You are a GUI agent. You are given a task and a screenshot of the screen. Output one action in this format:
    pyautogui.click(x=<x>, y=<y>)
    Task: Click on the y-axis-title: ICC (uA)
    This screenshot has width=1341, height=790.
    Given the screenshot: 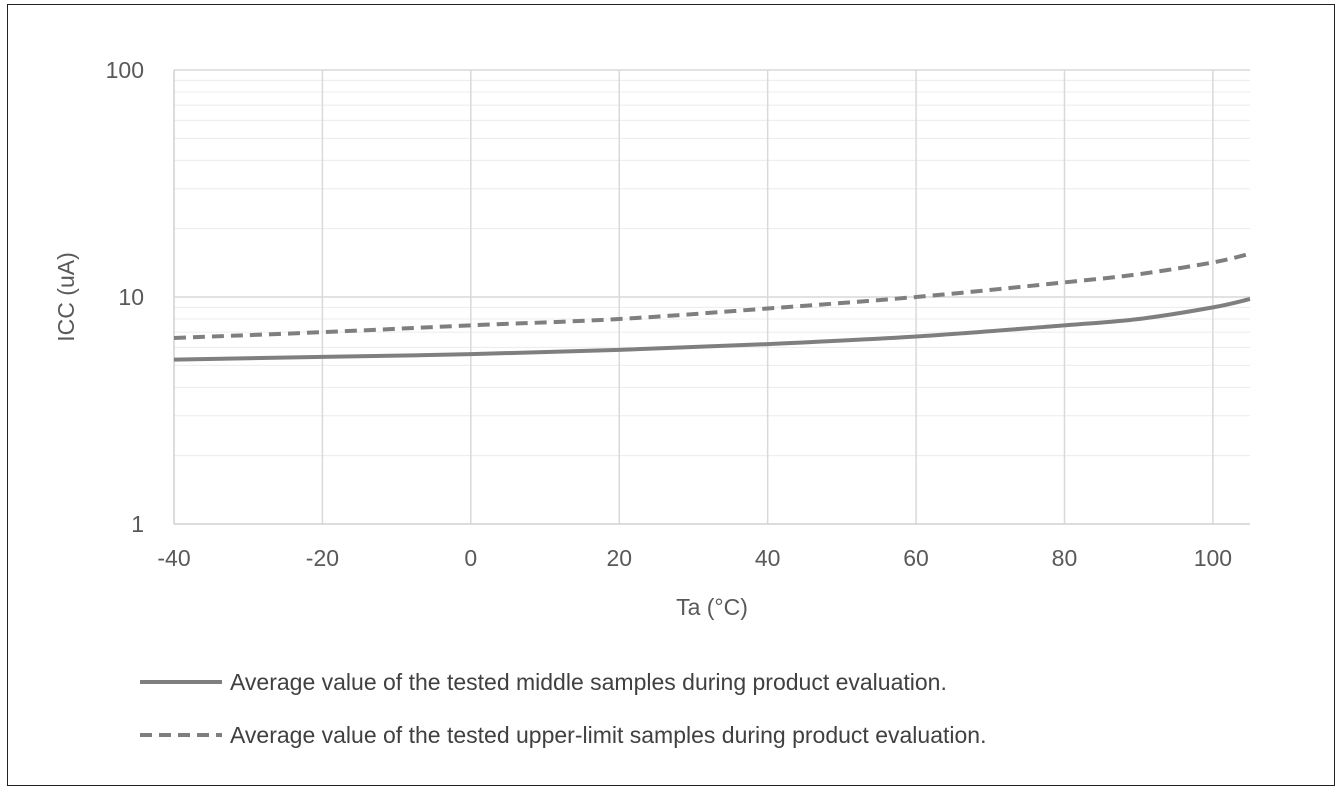 What is the action you would take?
    pyautogui.click(x=66, y=296)
    